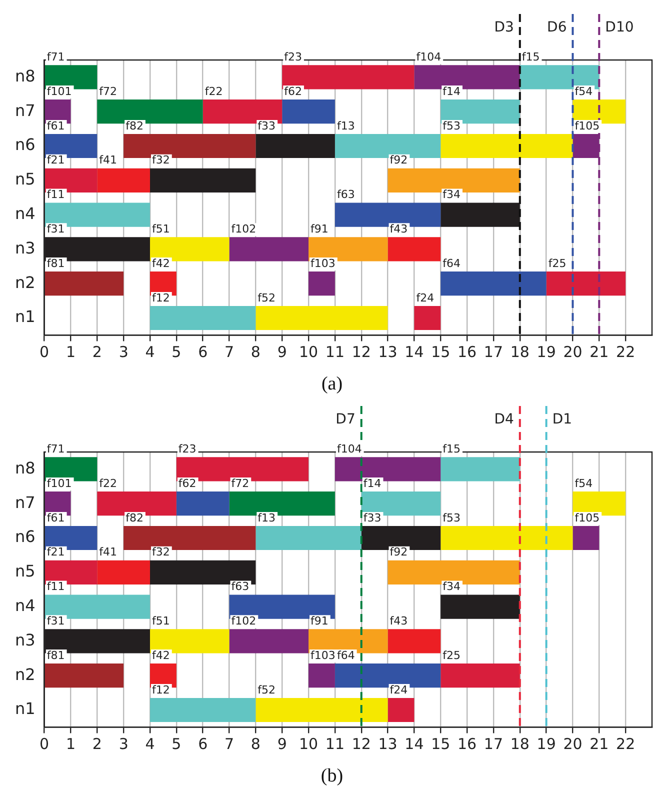 The height and width of the screenshot is (808, 672). I want to click on y-tick-label: n8, so click(25, 76).